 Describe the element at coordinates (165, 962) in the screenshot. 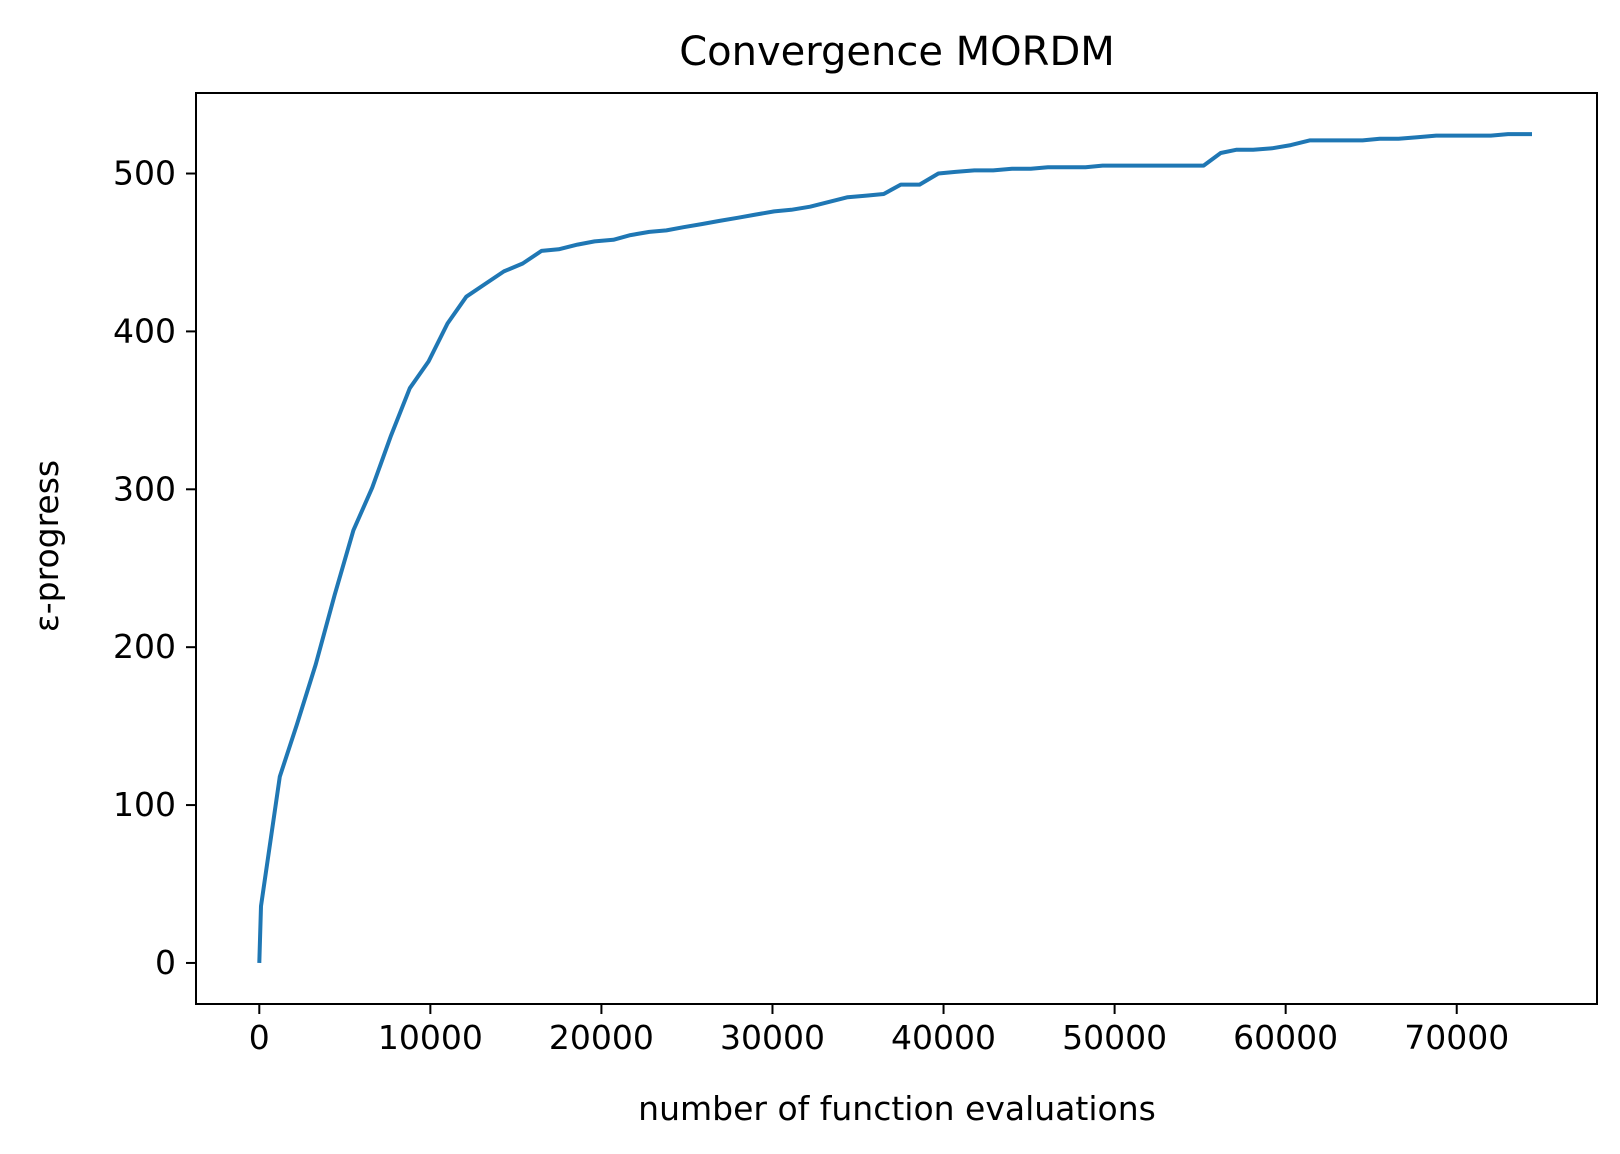

I see `y-tick-label: 0` at that location.